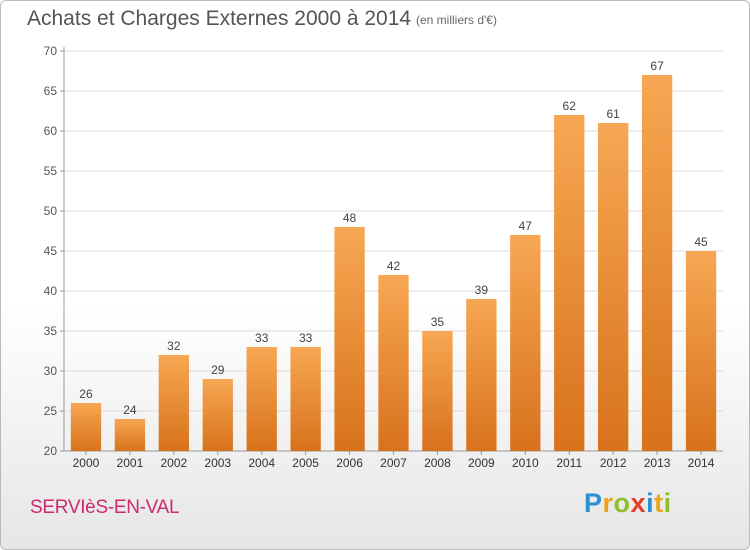 The width and height of the screenshot is (750, 550). What do you see at coordinates (51, 411) in the screenshot?
I see `y-tick-label: 25` at bounding box center [51, 411].